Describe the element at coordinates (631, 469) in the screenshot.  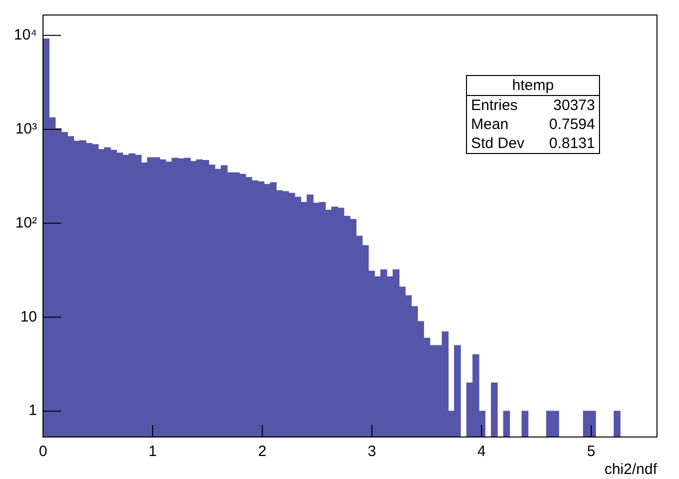
I see `x-axis-title: chi2/ndf` at that location.